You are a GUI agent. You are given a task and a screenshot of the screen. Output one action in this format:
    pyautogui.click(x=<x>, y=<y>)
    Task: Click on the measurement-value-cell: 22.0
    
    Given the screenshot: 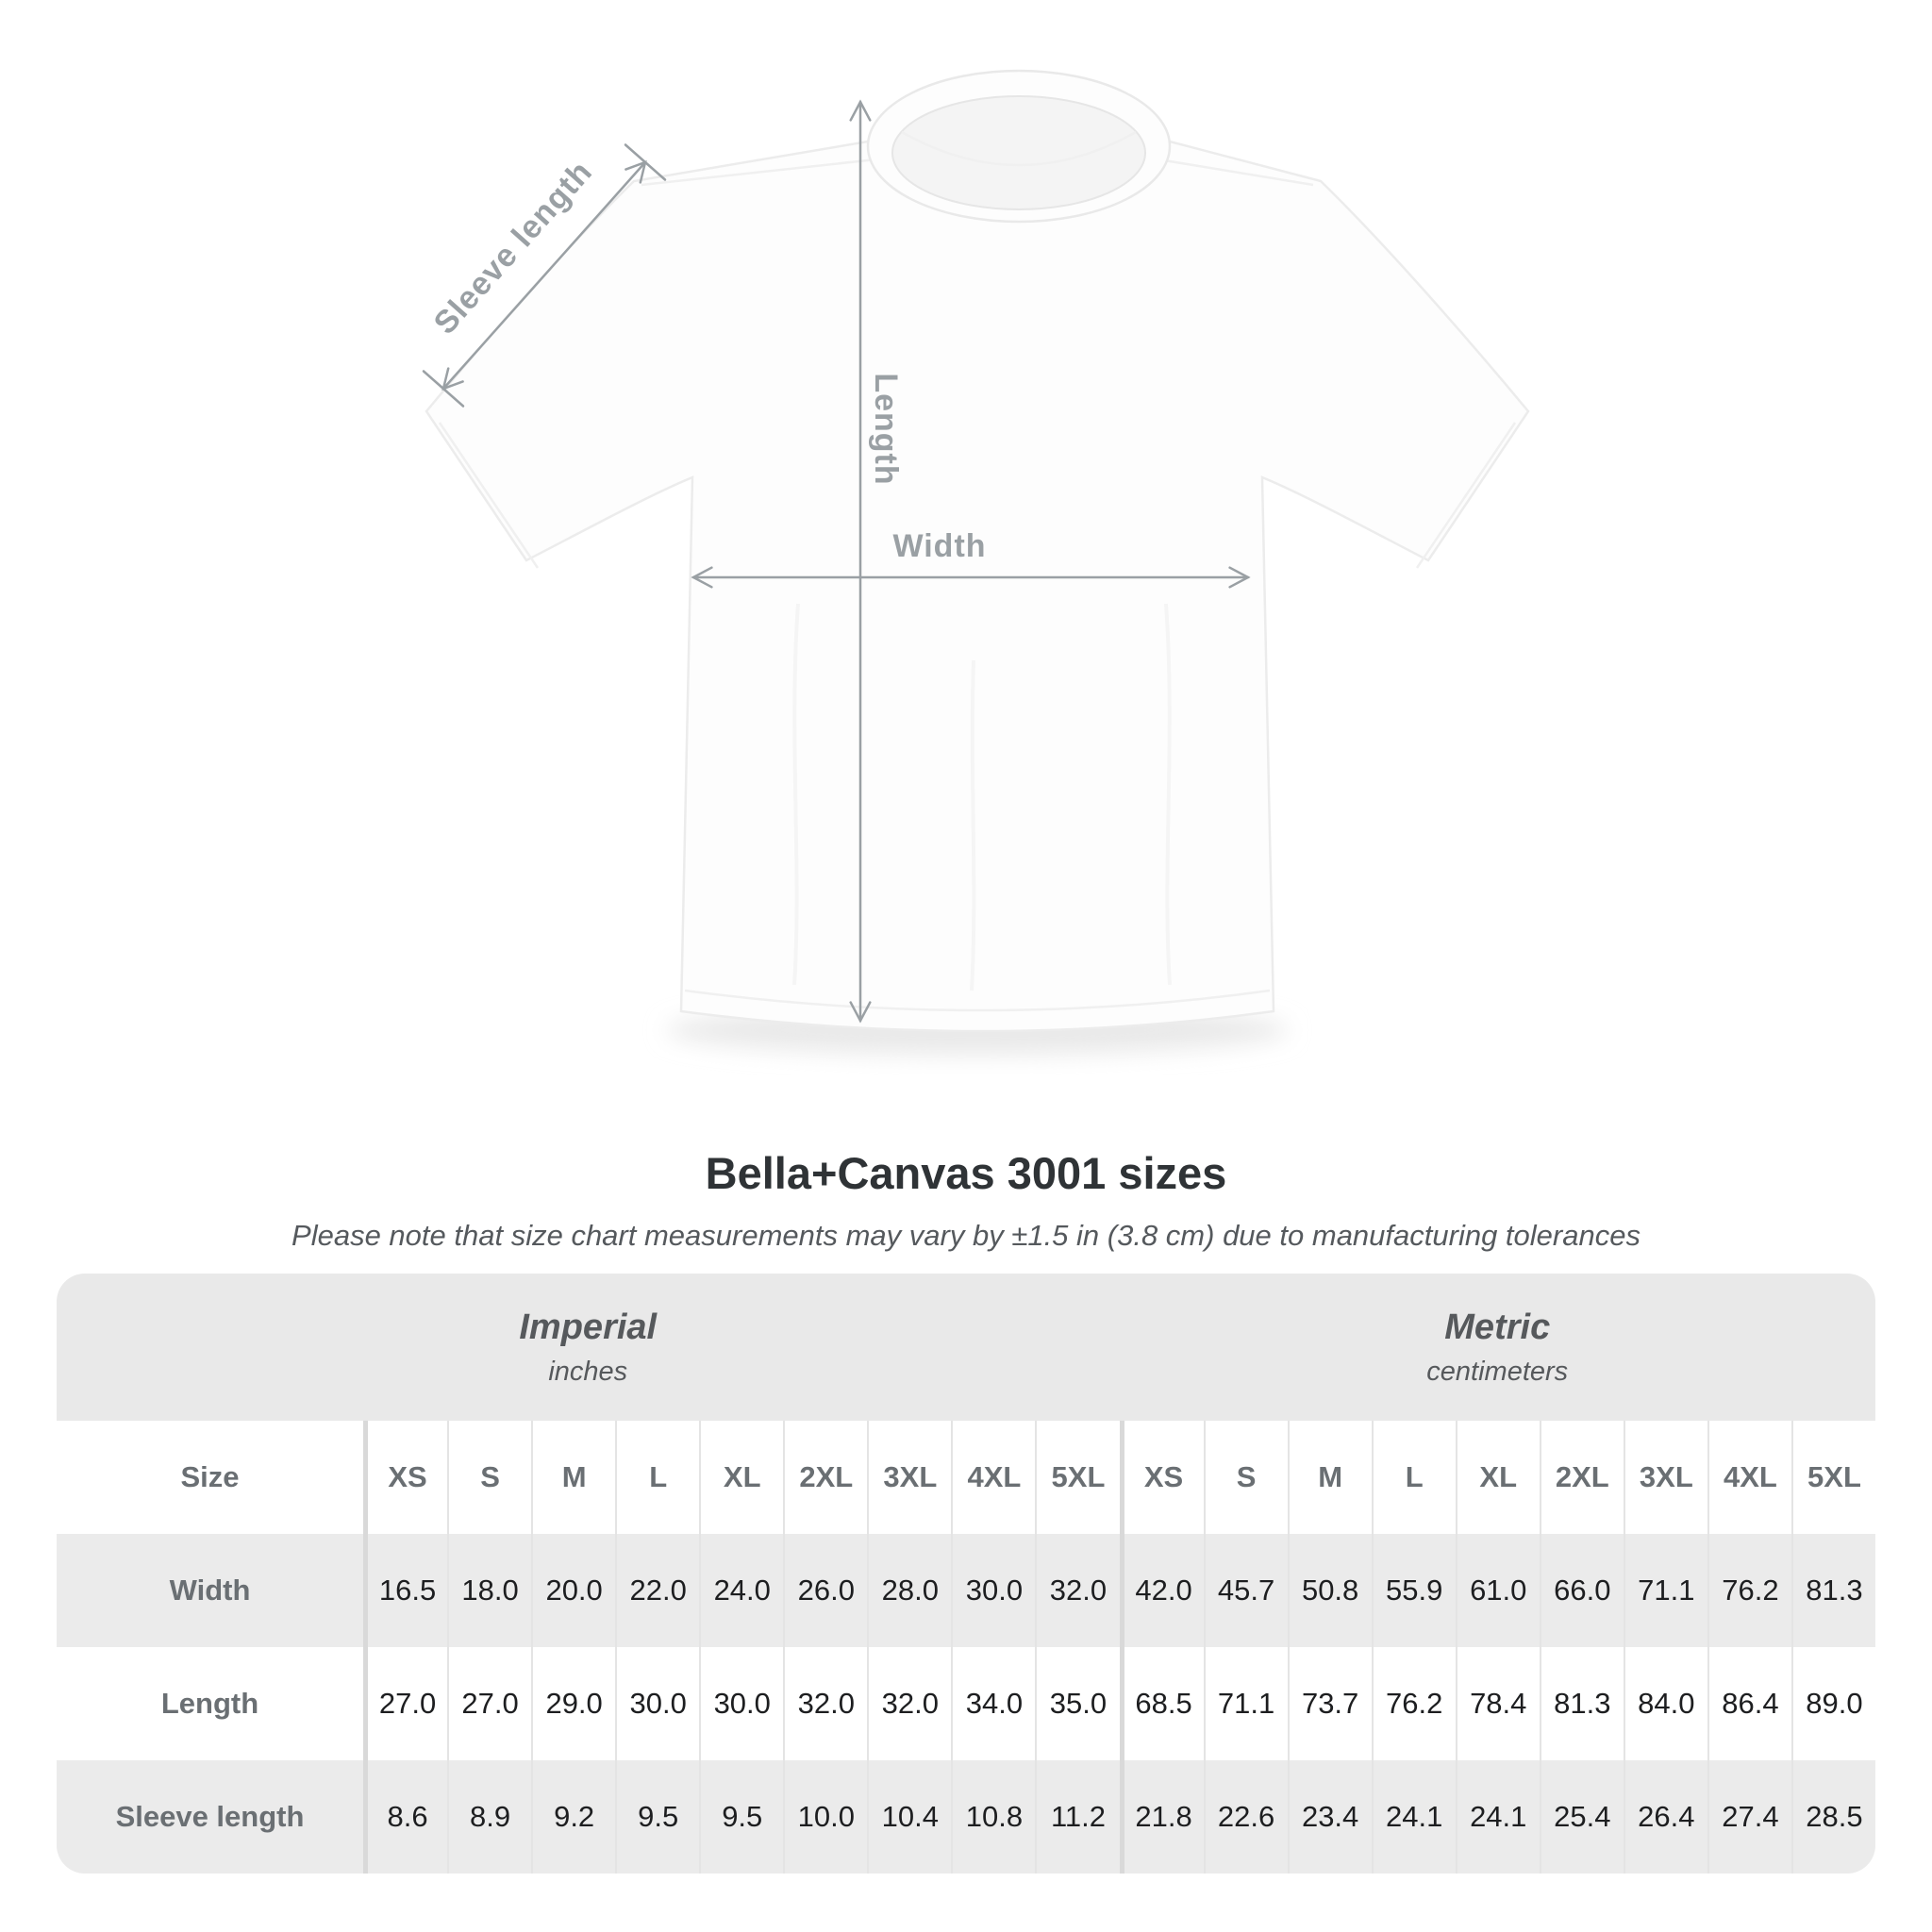 What is the action you would take?
    pyautogui.click(x=657, y=1591)
    